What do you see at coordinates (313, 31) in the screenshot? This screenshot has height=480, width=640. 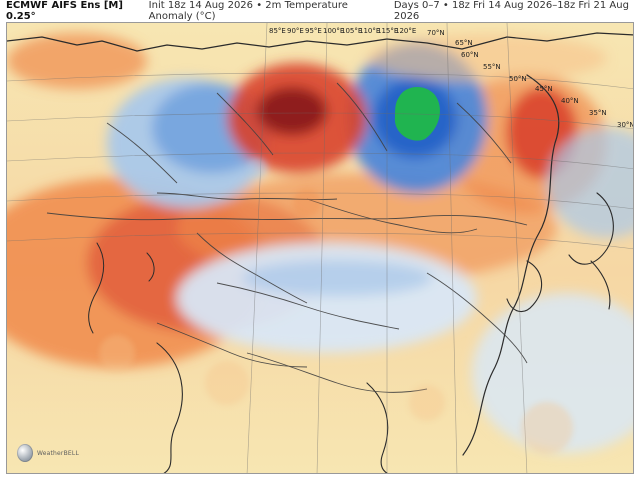 I see `lon-label-95: 95°E` at bounding box center [313, 31].